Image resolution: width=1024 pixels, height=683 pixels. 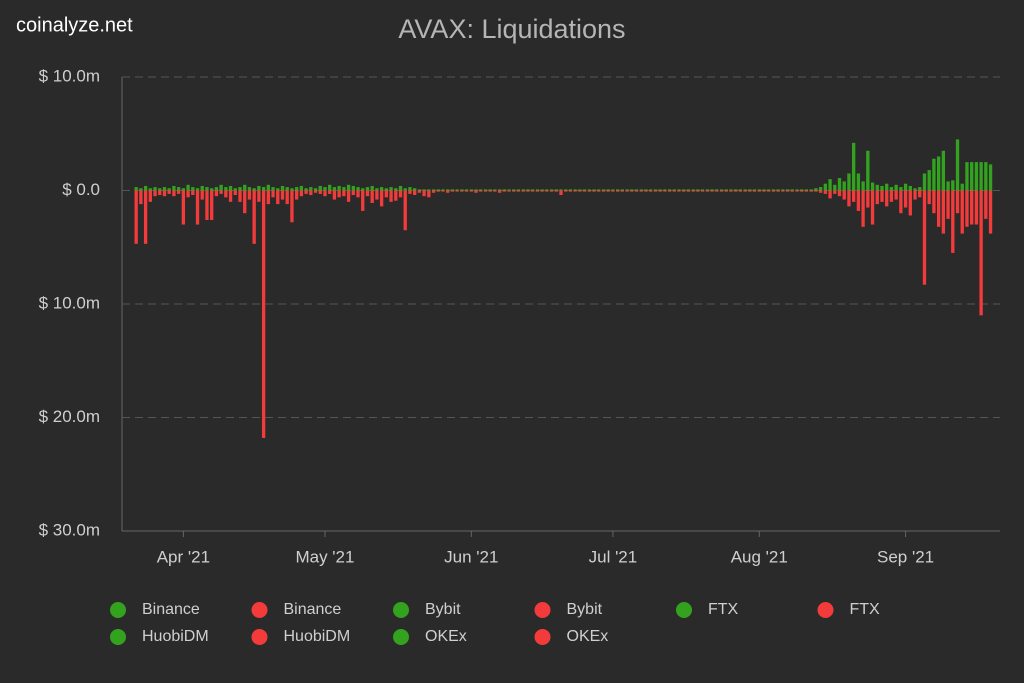 I want to click on watermark: coinalyze.net, so click(x=74, y=25).